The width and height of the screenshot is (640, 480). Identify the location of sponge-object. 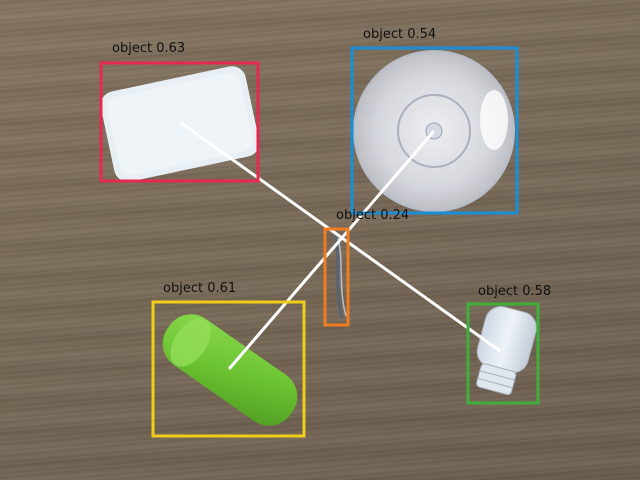
(180, 124).